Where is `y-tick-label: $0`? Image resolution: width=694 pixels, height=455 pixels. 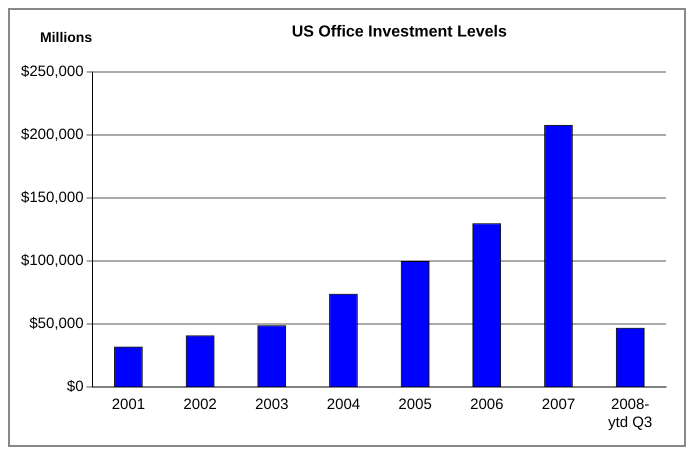 y-tick-label: $0 is located at coordinates (75, 387).